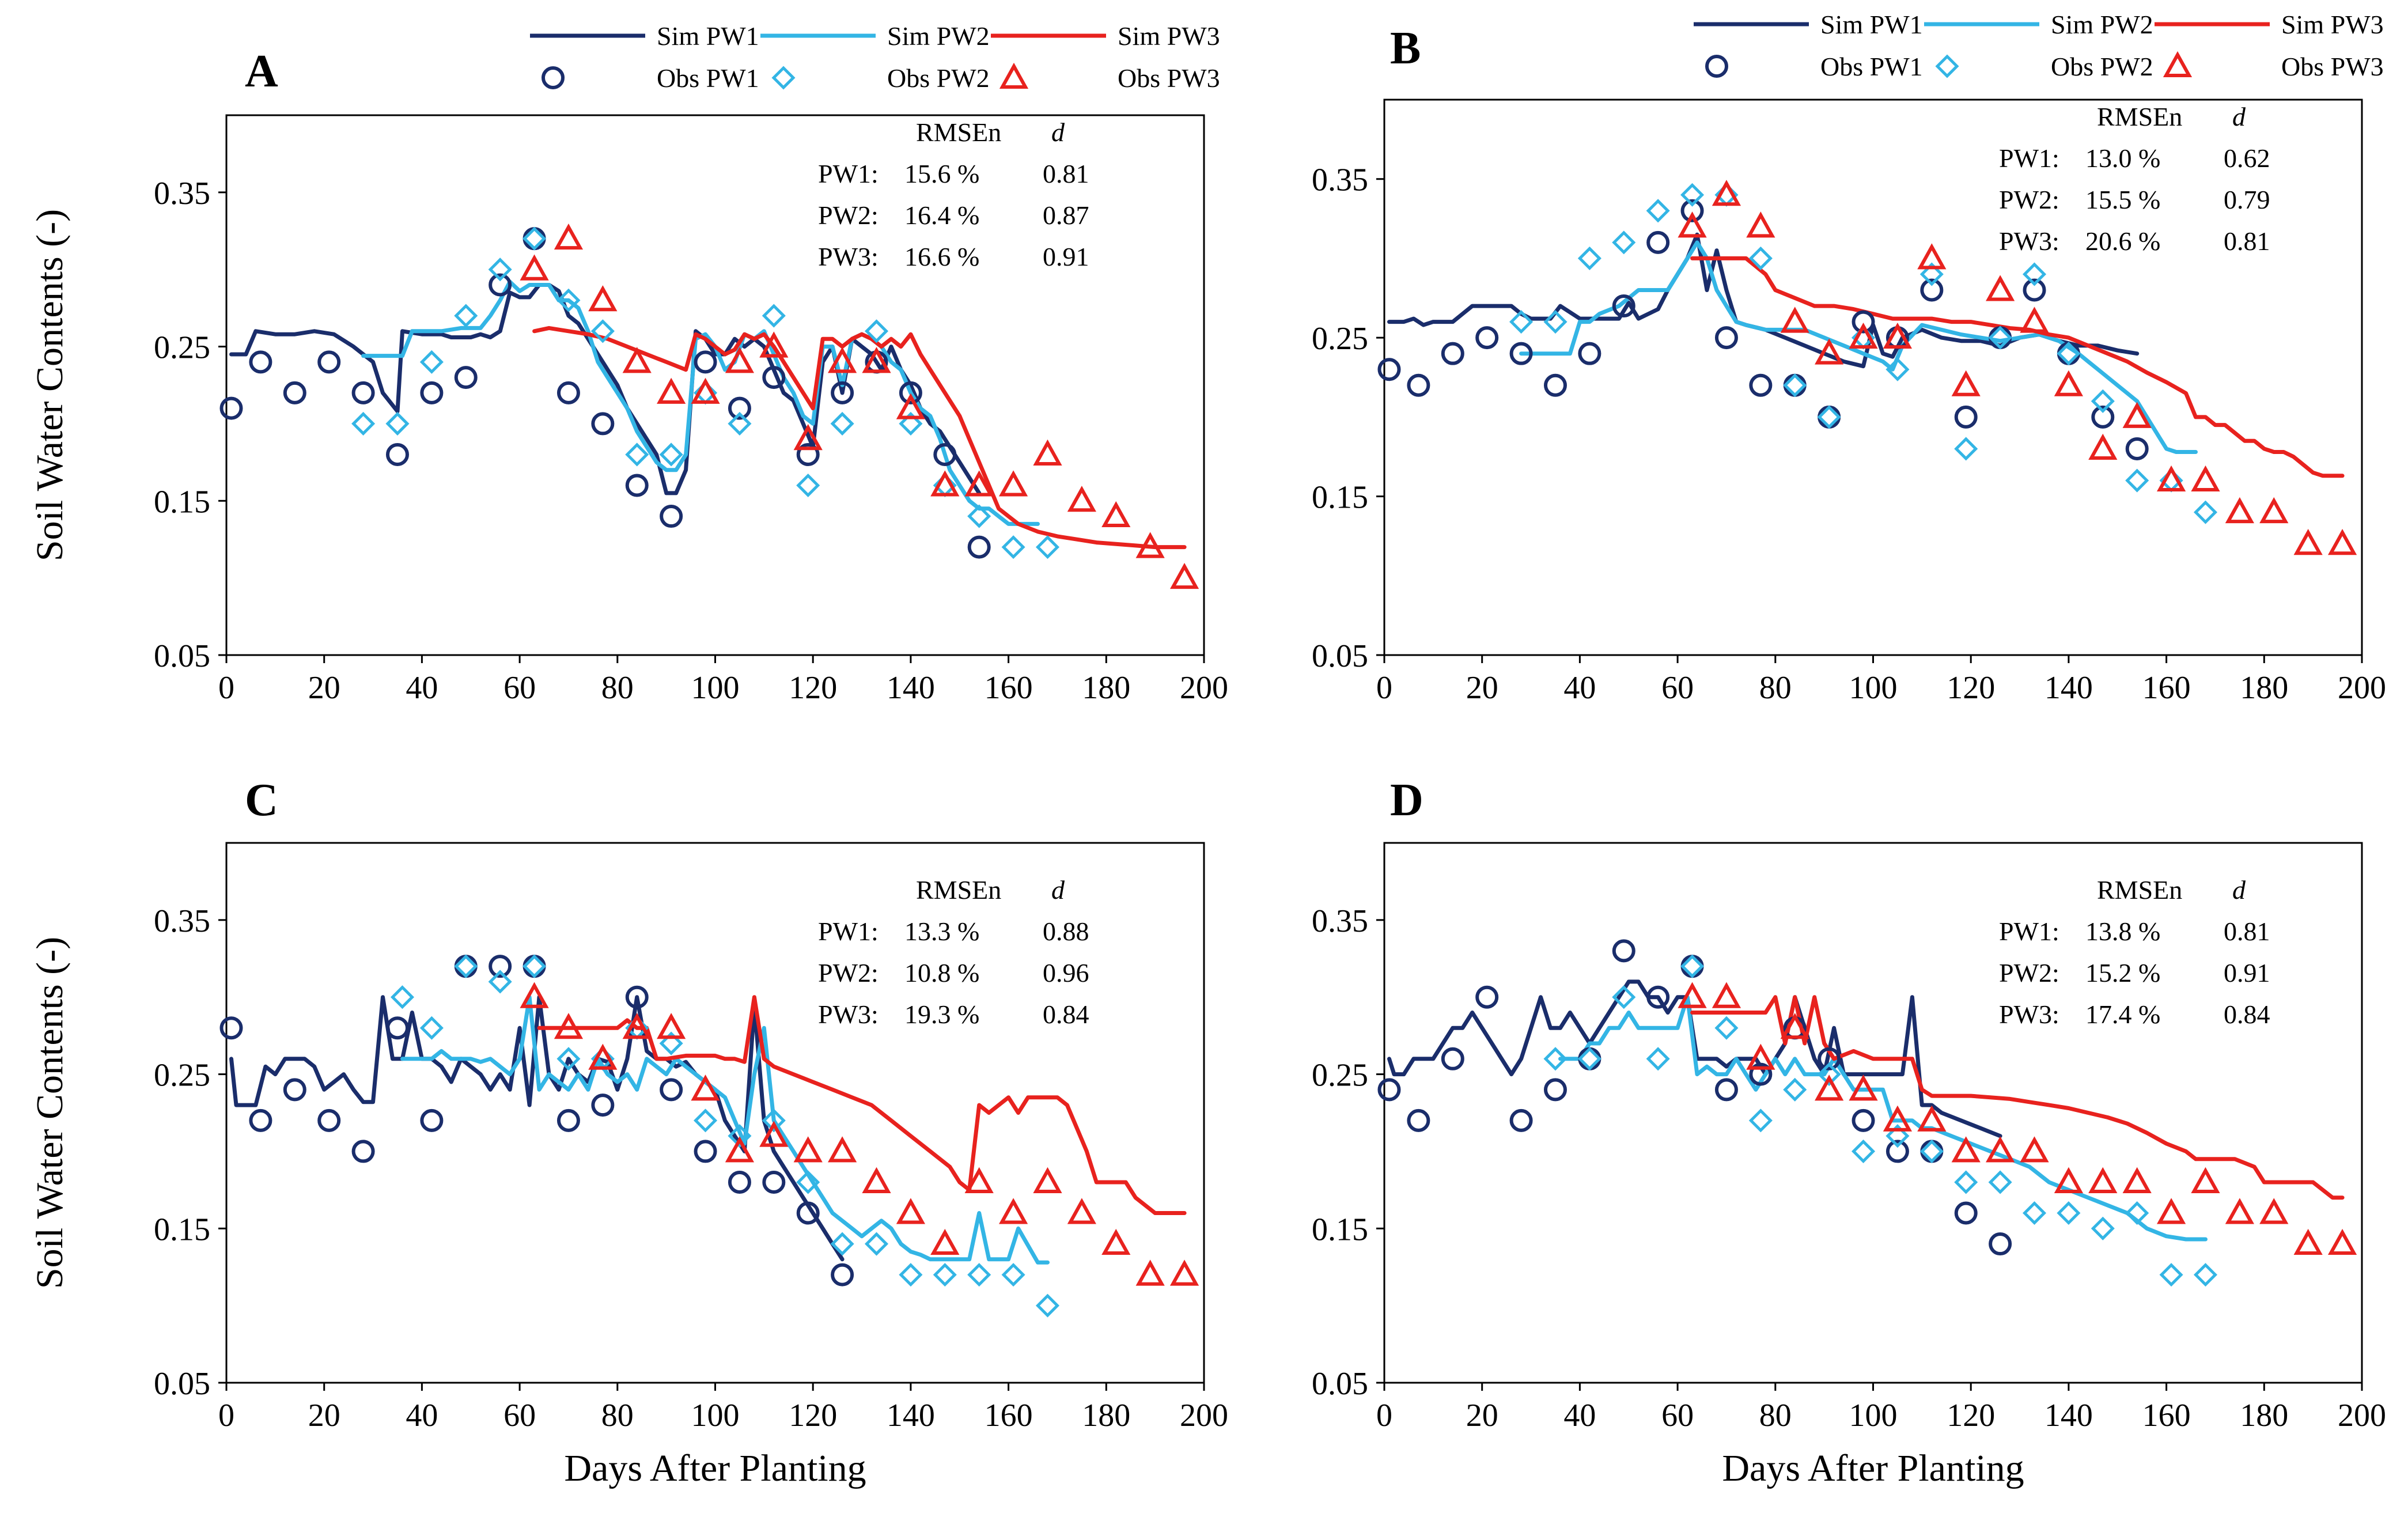  Describe the element at coordinates (783, 78) in the screenshot. I see `legend-swatch-obs2` at that location.